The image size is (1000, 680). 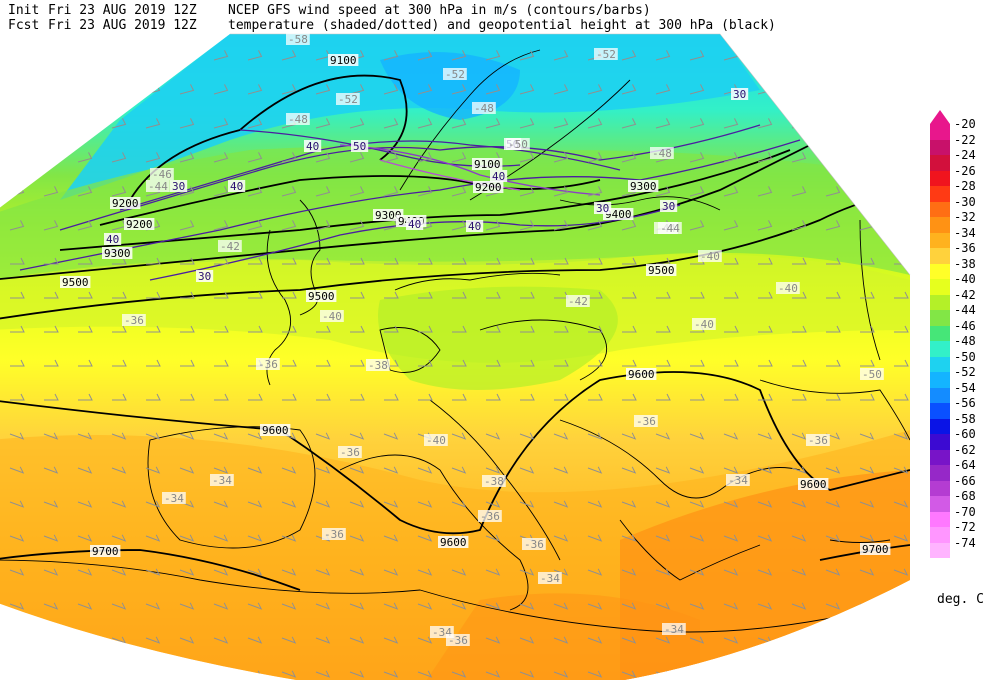 I want to click on temperature-label: -48, so click(x=662, y=153).